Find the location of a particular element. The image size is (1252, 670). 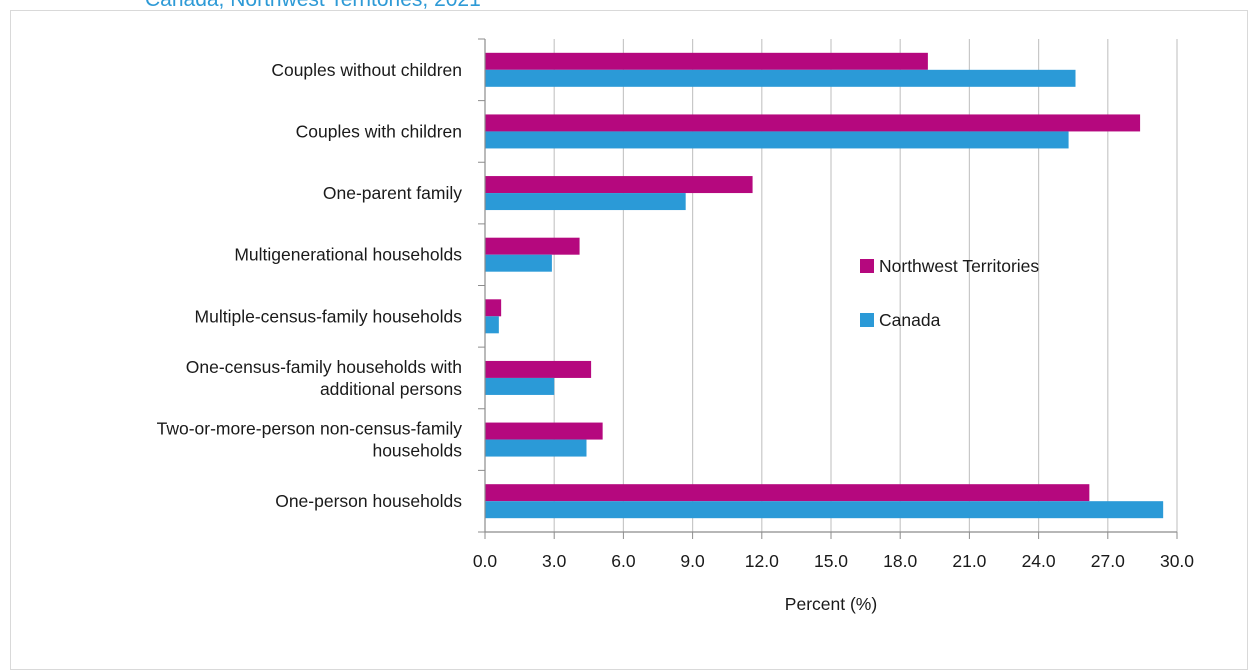

x-tick-label: 18.0 is located at coordinates (900, 561).